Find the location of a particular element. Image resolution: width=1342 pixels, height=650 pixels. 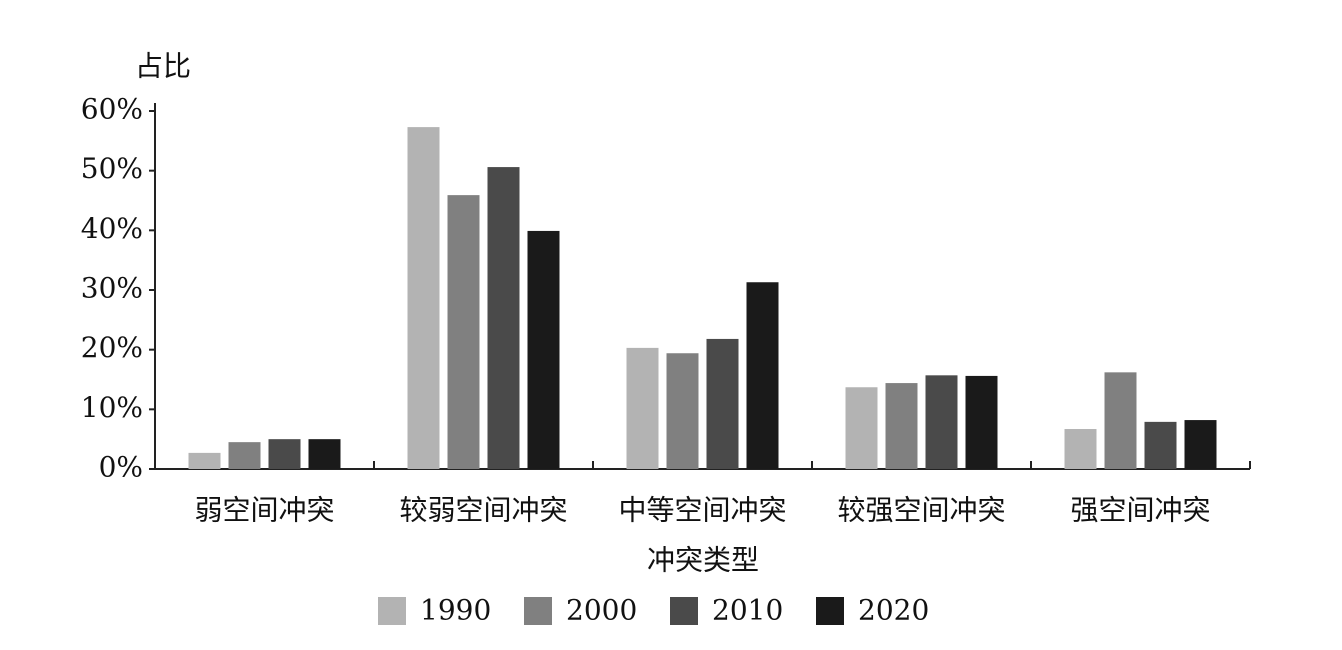

y-tick-label: 40% is located at coordinates (112, 228).